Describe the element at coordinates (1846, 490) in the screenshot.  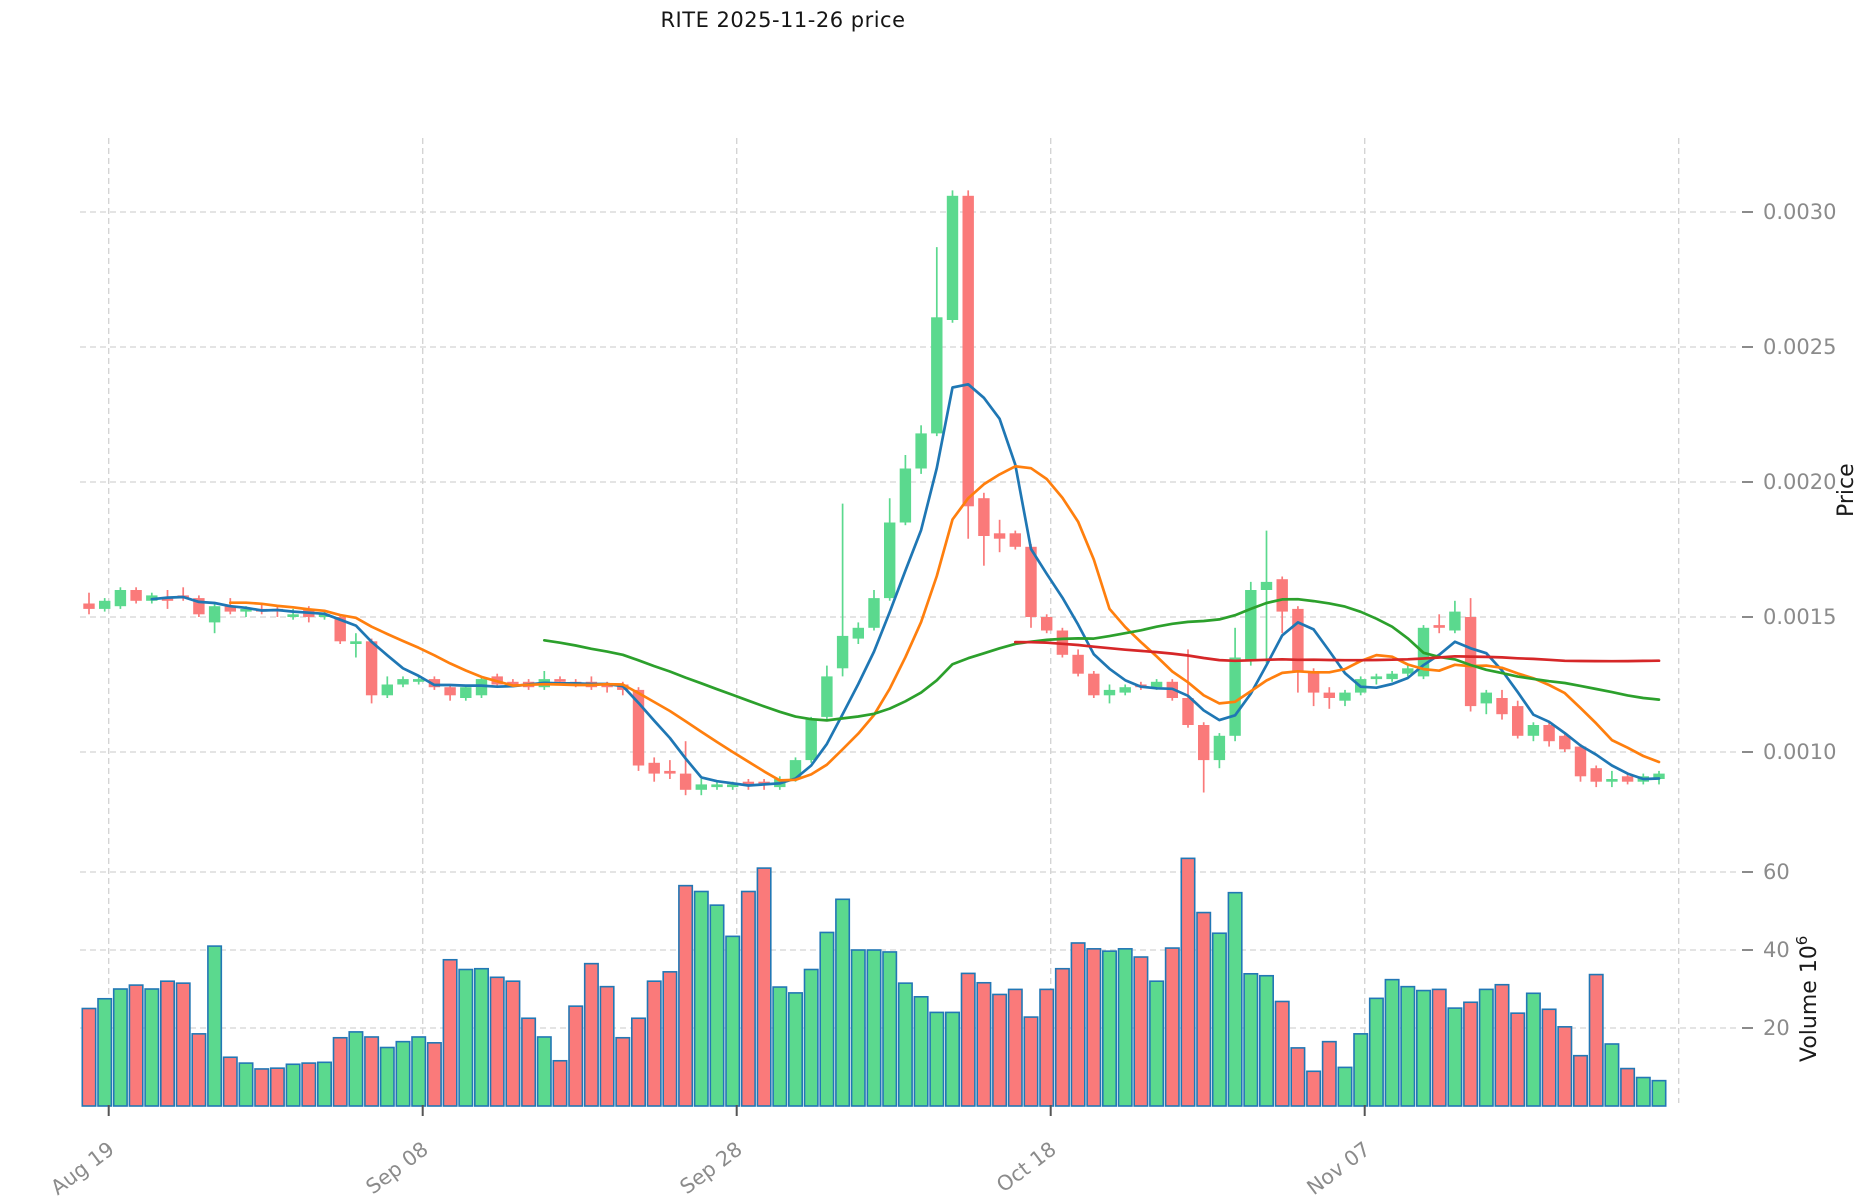
I see `price-axis-title: Price` at that location.